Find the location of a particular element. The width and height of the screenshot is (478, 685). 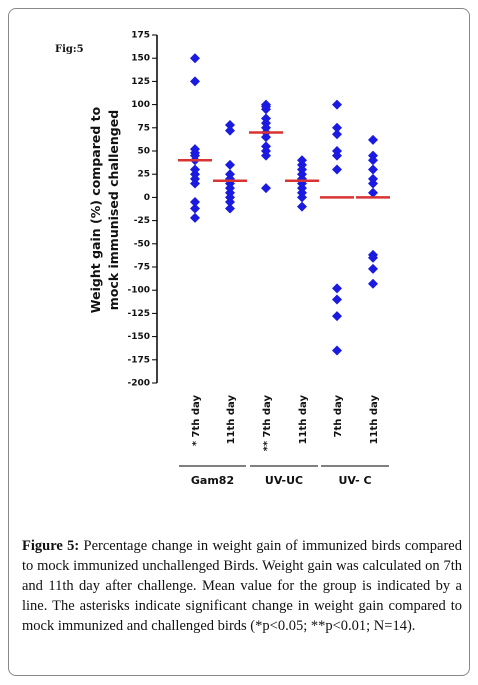

y-tick-label: 175 is located at coordinates (140, 36).